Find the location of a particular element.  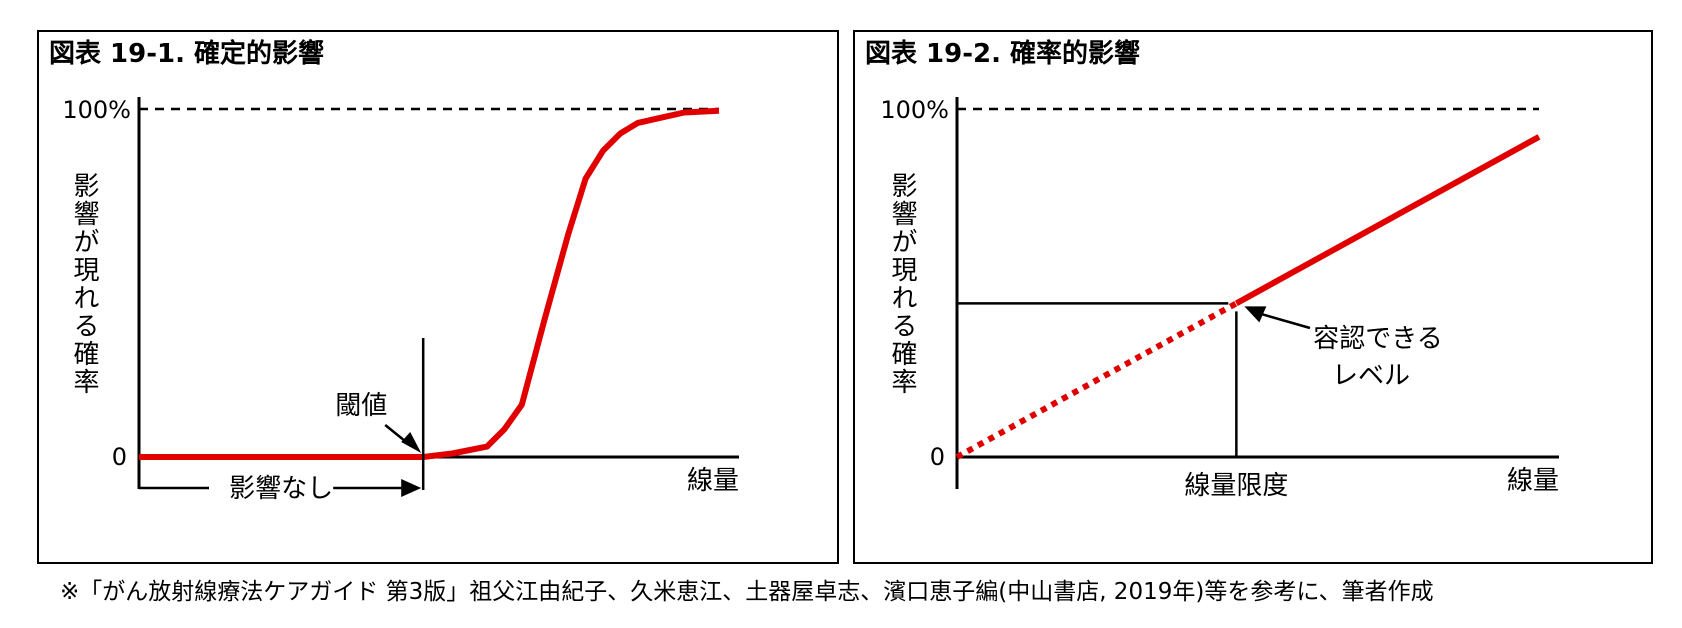

acceptable-label-line-2: レベル is located at coordinates (1371, 376).